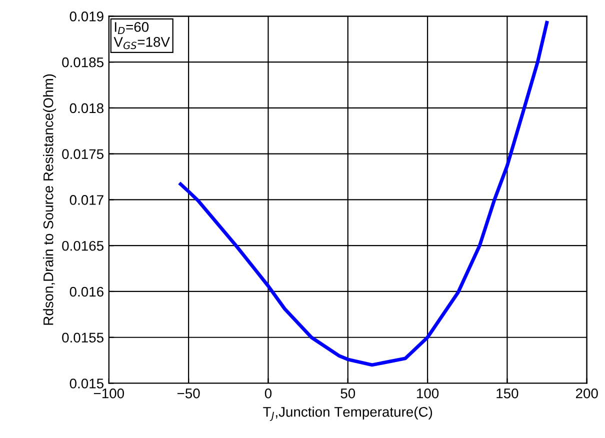 This screenshot has height=438, width=605. Describe the element at coordinates (83, 154) in the screenshot. I see `y-tick-label: 0.0175` at that location.